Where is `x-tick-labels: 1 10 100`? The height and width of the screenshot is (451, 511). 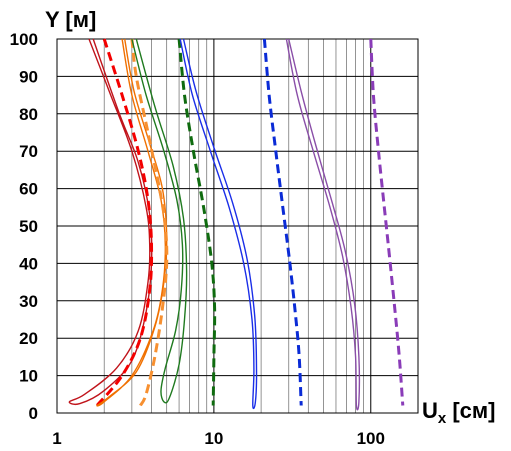
x-tick-labels: 1 10 100 is located at coordinates (218, 438).